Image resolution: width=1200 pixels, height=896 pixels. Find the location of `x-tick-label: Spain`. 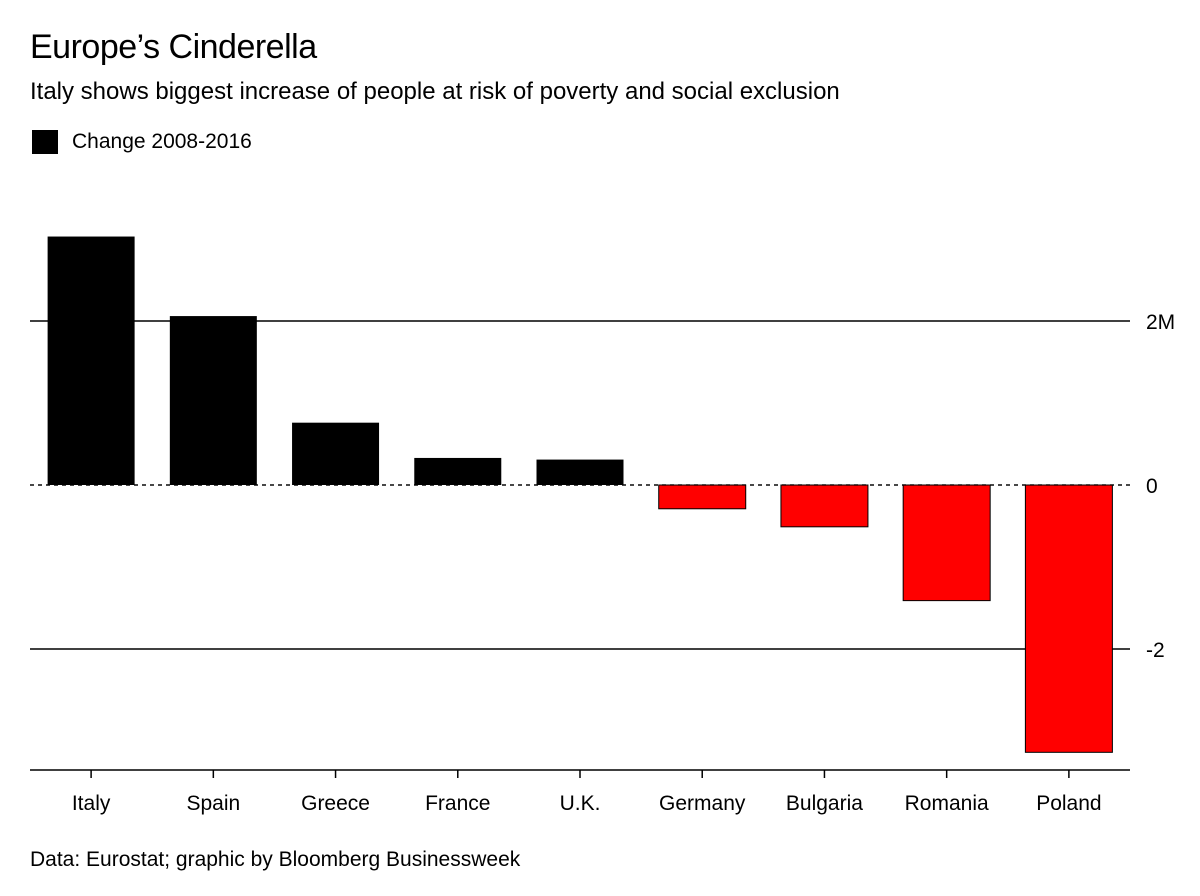

x-tick-label: Spain is located at coordinates (213, 803).